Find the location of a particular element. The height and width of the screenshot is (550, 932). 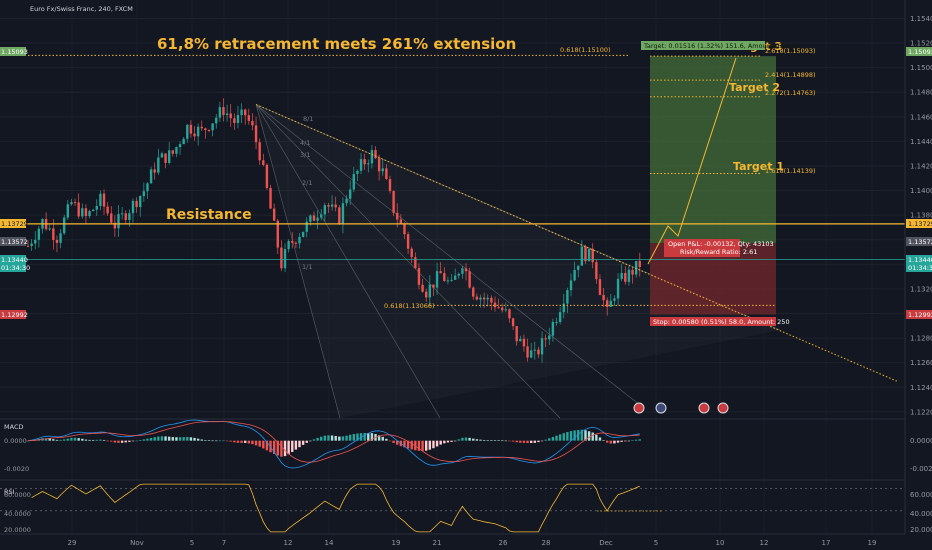

target1-label: Target 1 is located at coordinates (758, 166).